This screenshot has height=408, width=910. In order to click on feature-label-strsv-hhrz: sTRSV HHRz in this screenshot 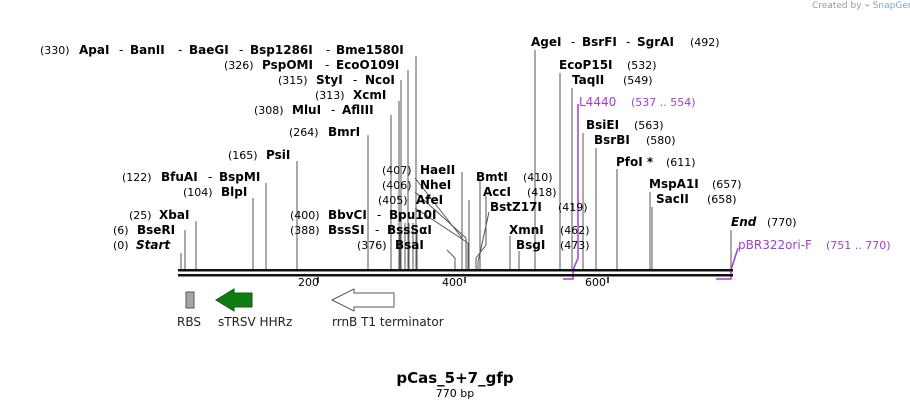, I will do `click(255, 322)`.